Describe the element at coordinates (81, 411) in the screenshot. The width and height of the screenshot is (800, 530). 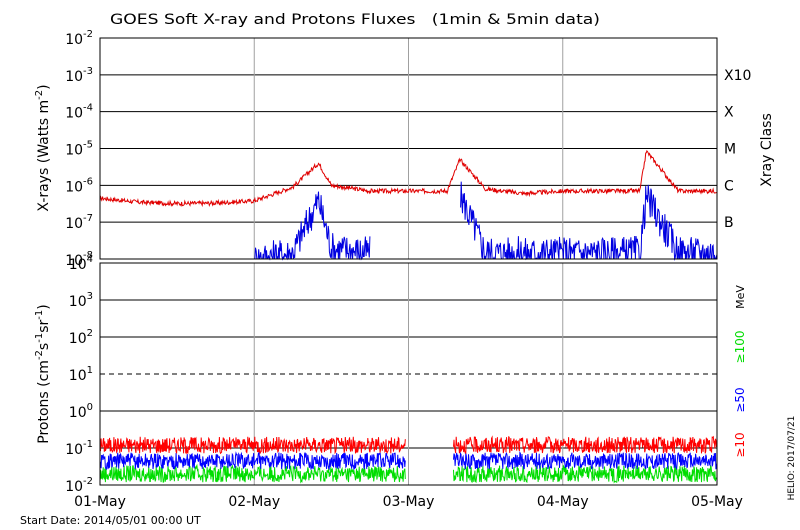
I see `y-tick-label: 10⁰` at that location.